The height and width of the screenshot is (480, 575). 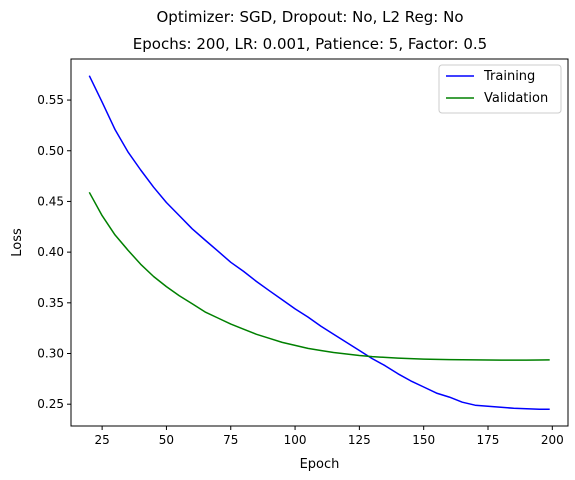 I want to click on y-tick-label: 0.50, so click(x=50, y=151).